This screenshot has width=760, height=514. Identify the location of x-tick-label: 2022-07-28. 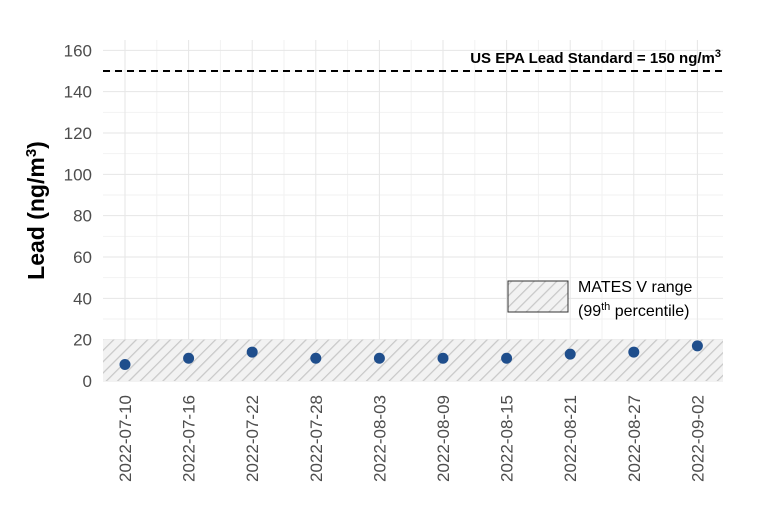
(316, 438).